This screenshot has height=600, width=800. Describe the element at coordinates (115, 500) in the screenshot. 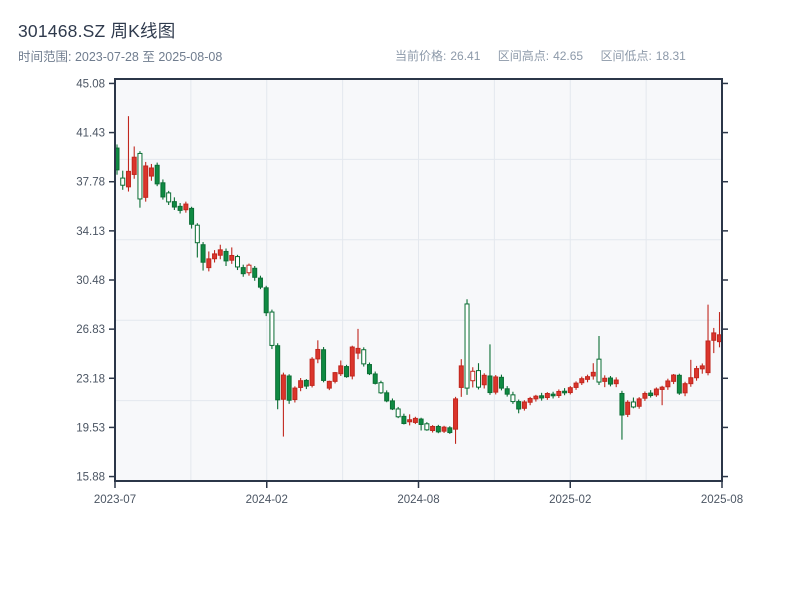

I see `x-axis-label: 2023-07` at that location.